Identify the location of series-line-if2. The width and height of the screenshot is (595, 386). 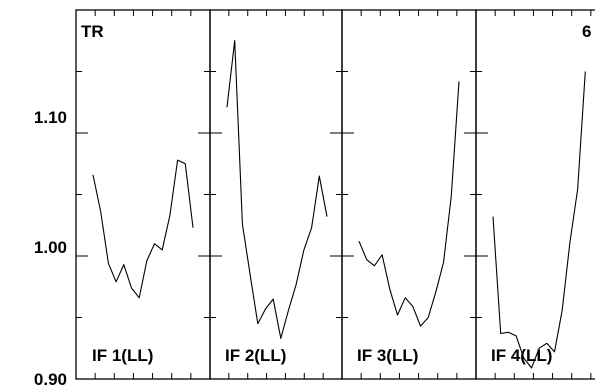
(277, 189).